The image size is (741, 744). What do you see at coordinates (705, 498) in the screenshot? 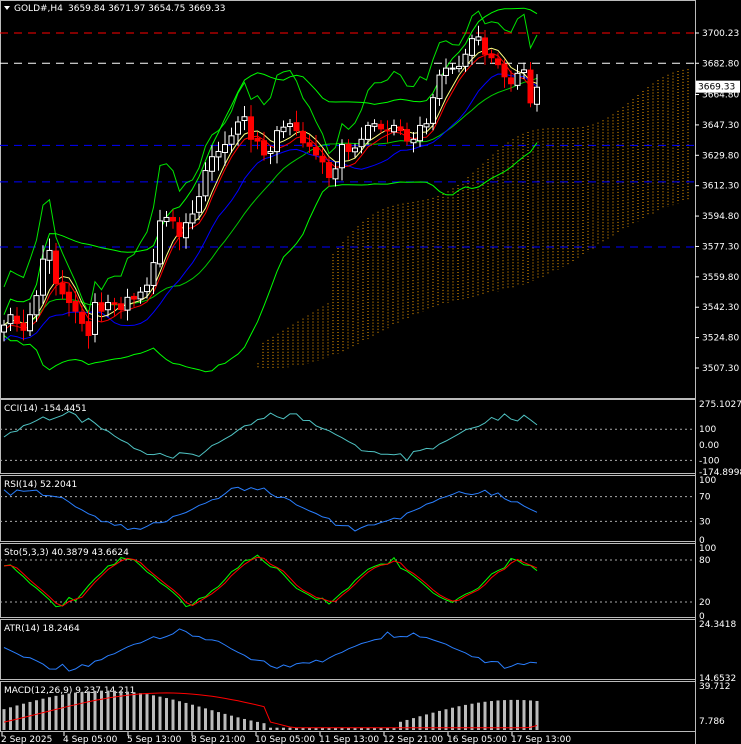
I see `panel-tick-label: 70` at bounding box center [705, 498].